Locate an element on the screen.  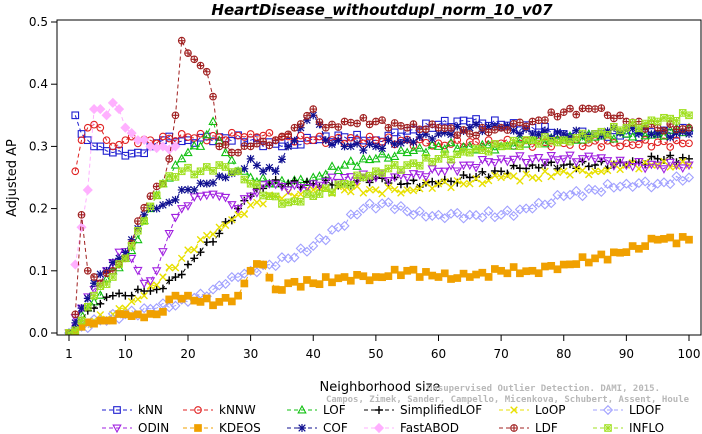
y-tick-label: 0.5 is located at coordinates (38, 22).